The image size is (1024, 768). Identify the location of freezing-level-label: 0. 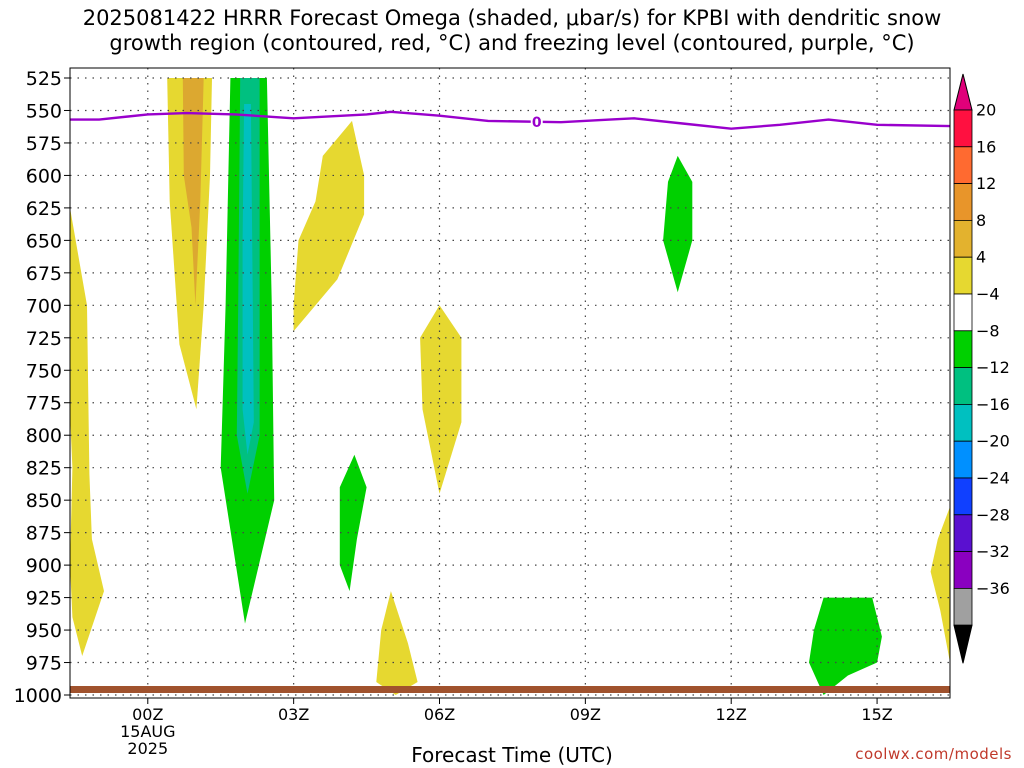
(537, 123).